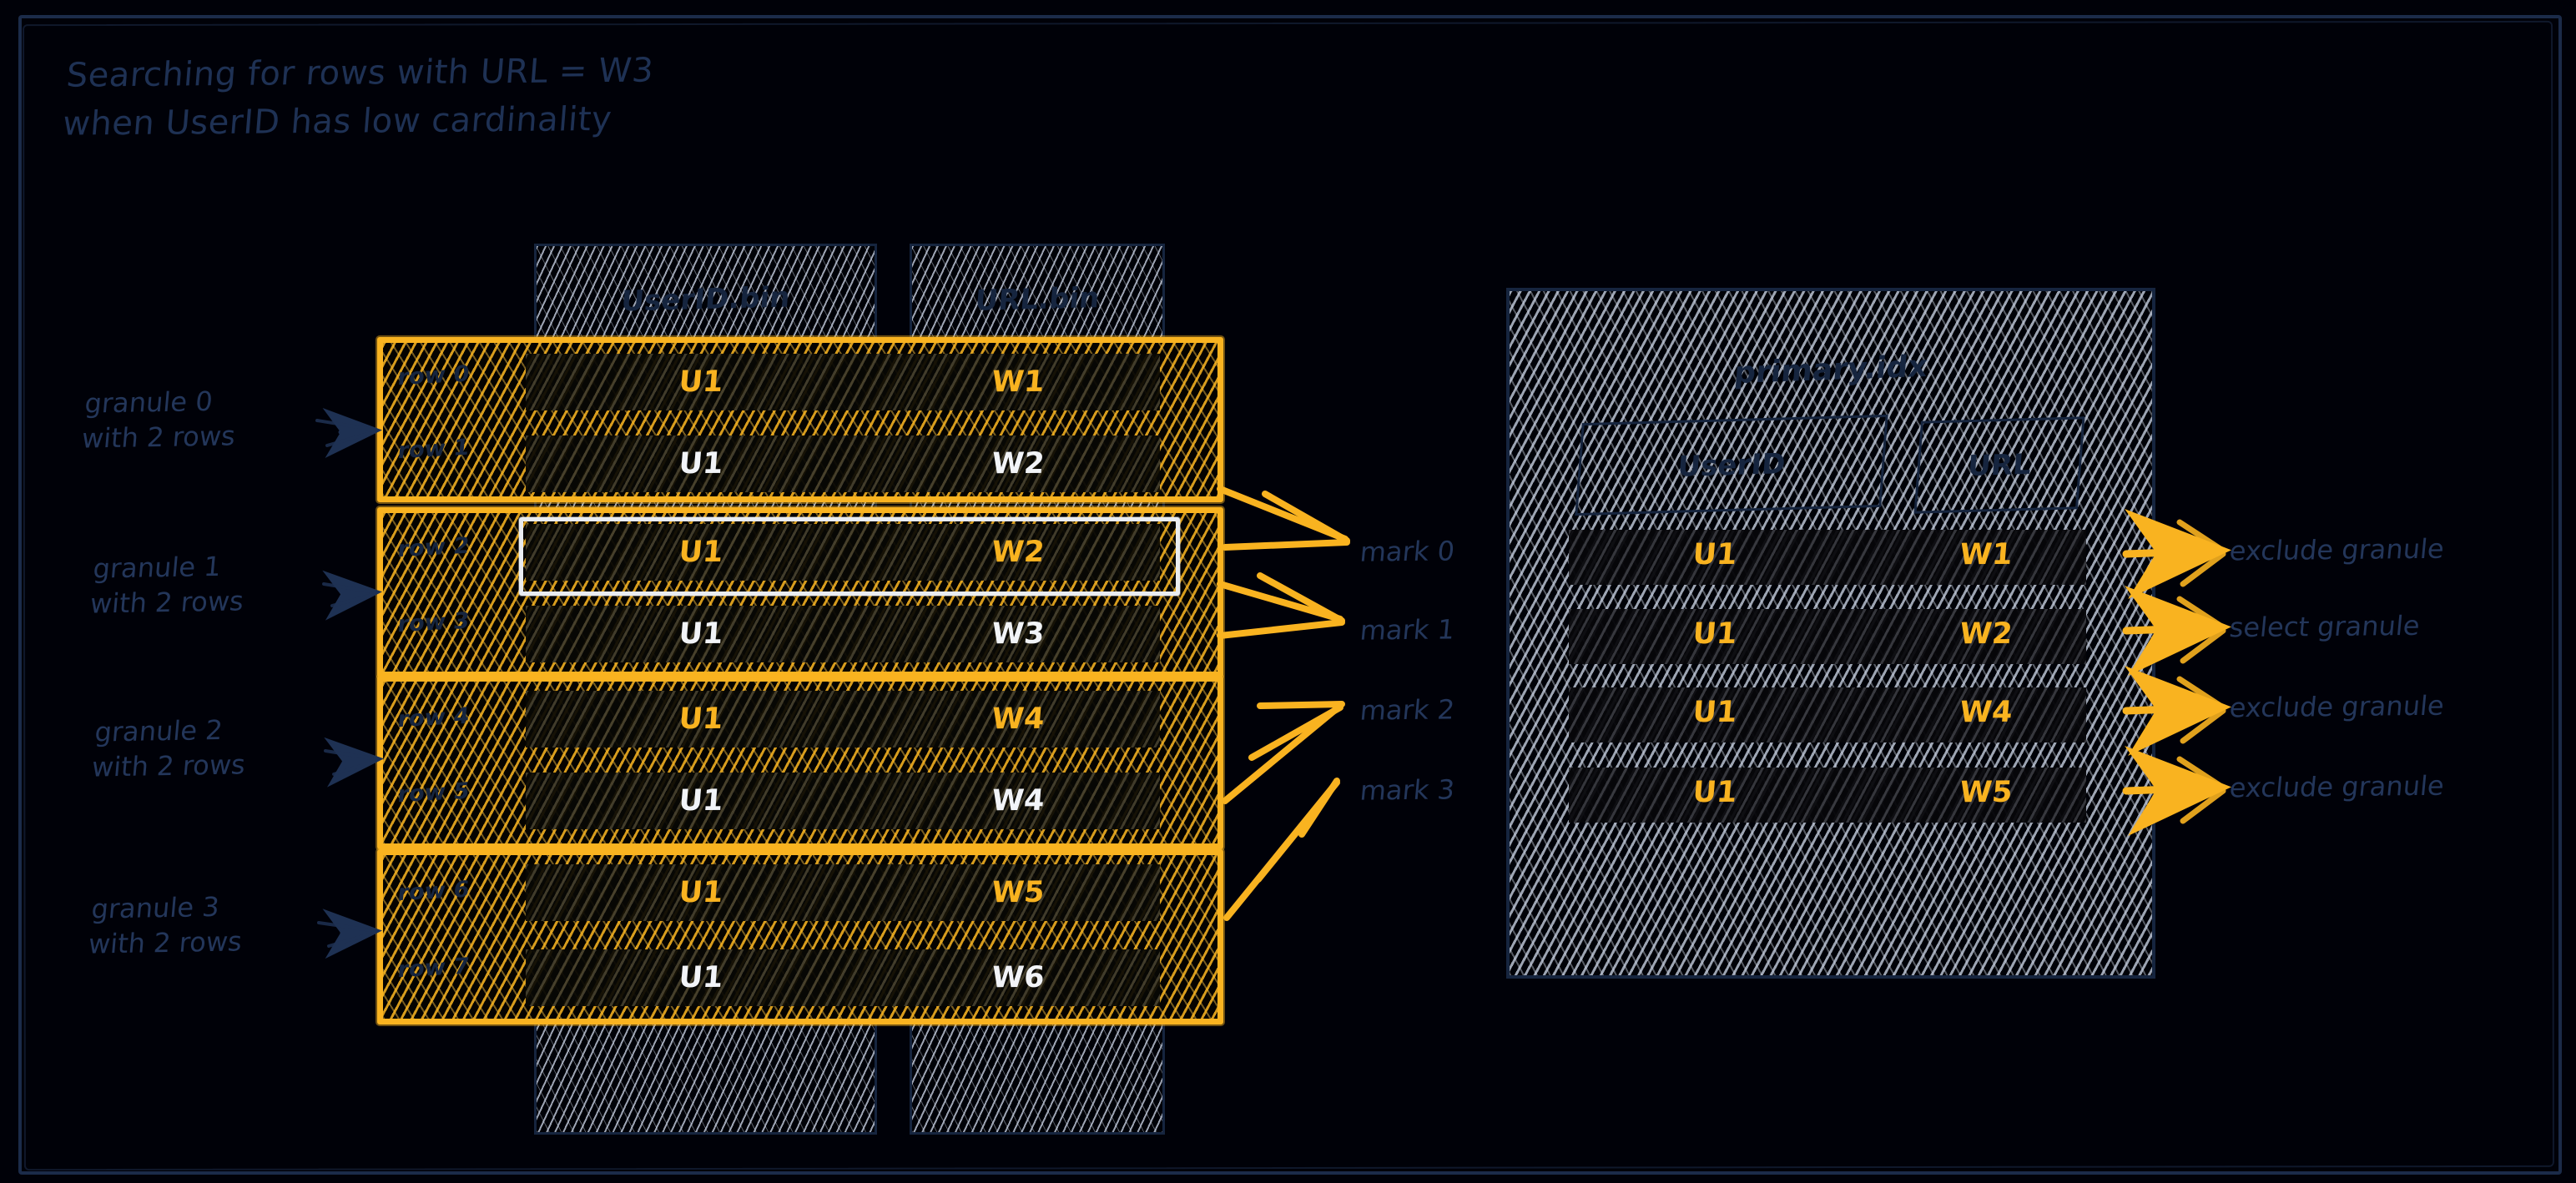 This screenshot has width=2576, height=1183. Describe the element at coordinates (1831, 370) in the screenshot. I see `primary-index-title: primary.idx` at that location.